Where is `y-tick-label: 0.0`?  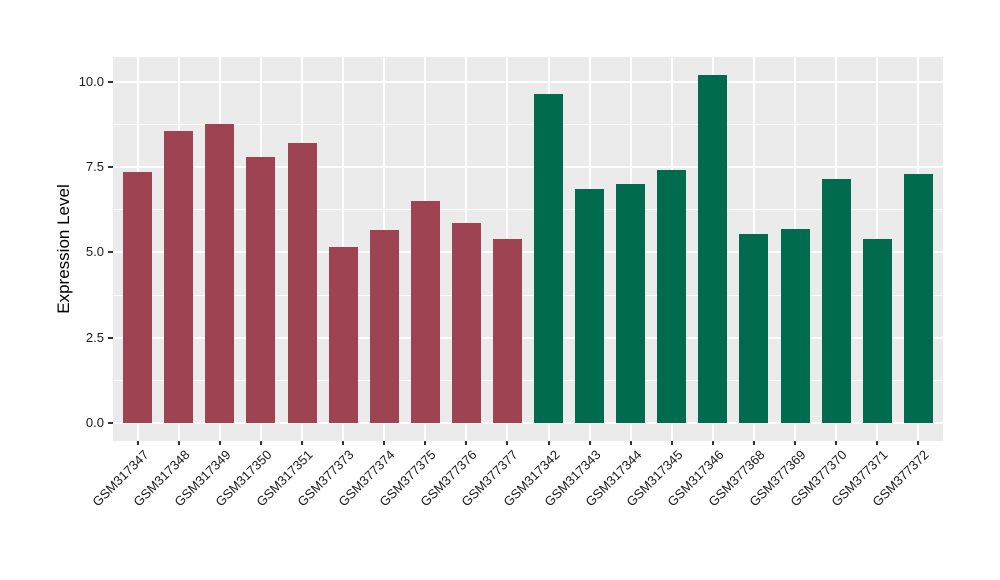 y-tick-label: 0.0 is located at coordinates (94, 423).